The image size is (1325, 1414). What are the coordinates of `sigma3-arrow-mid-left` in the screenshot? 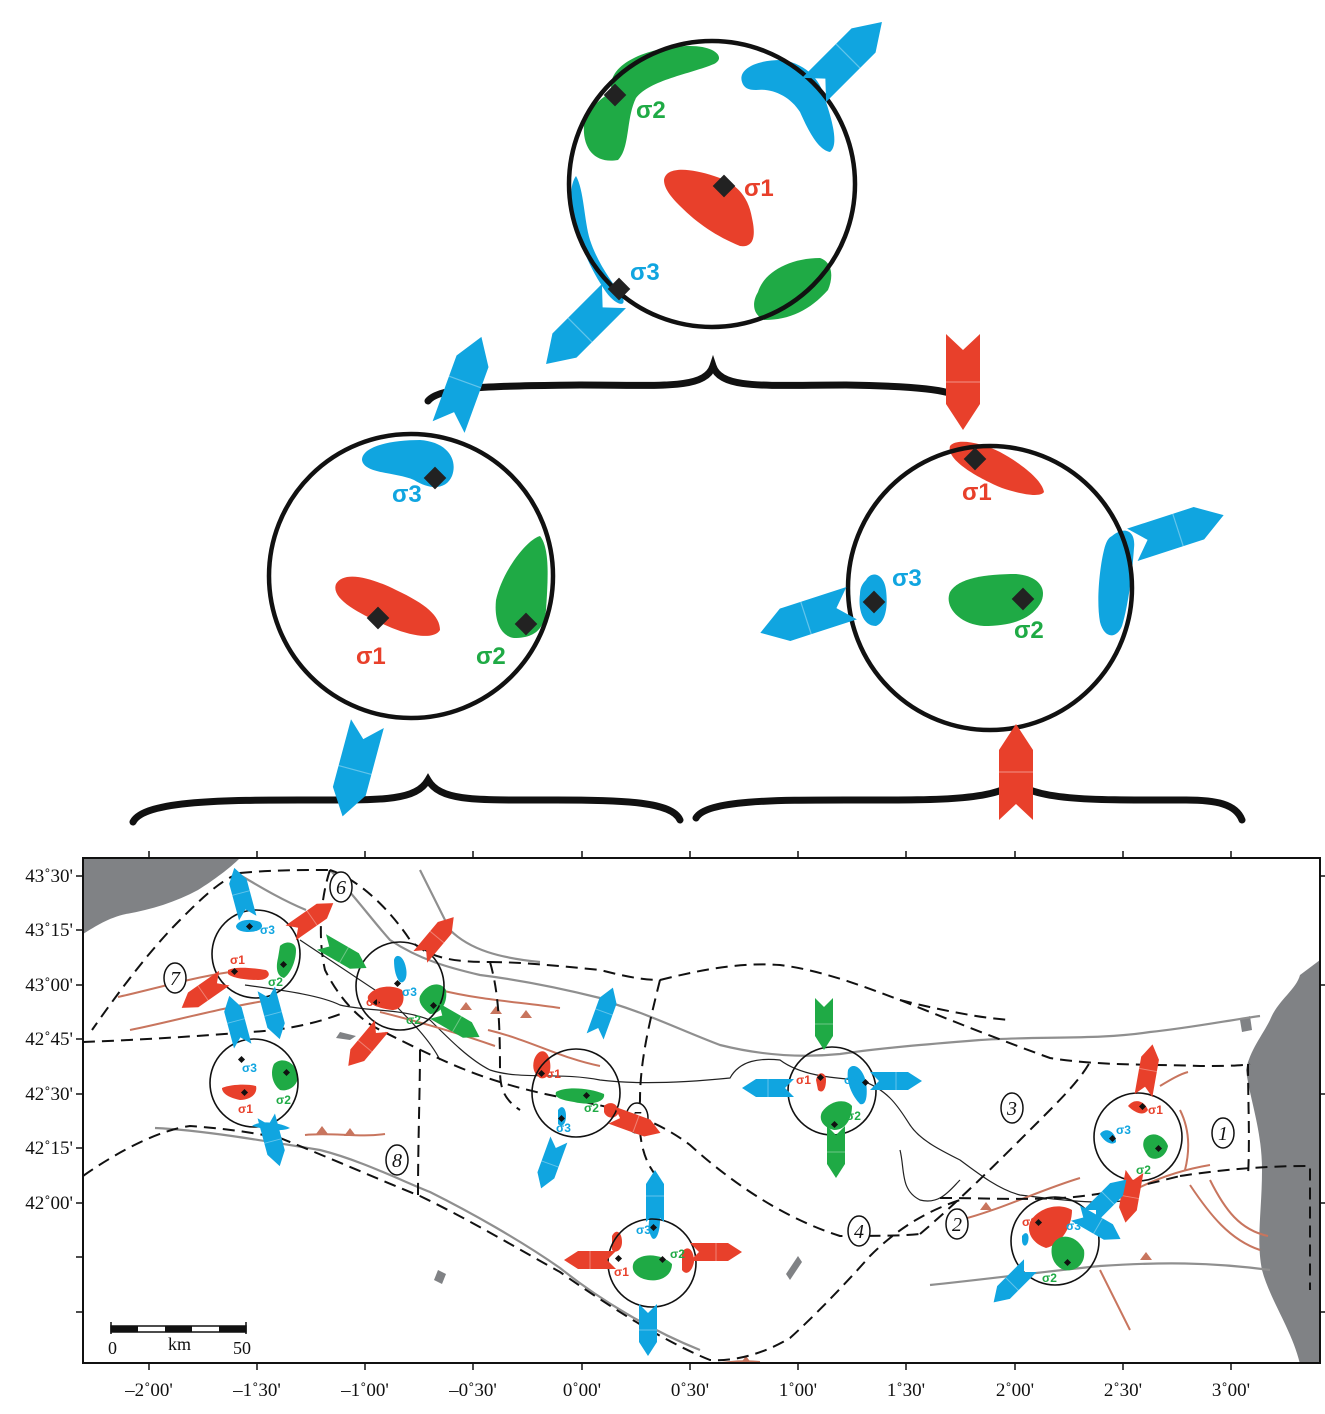 It's located at (465, 382).